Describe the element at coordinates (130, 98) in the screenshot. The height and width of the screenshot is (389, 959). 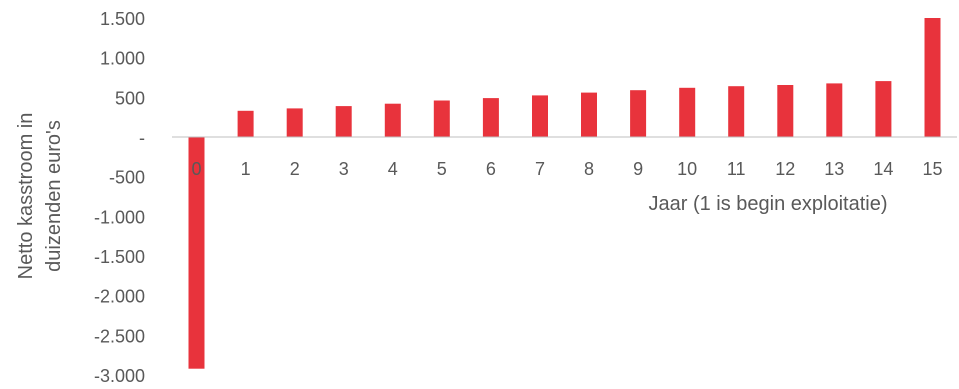
I see `y-tick-label: 500` at that location.